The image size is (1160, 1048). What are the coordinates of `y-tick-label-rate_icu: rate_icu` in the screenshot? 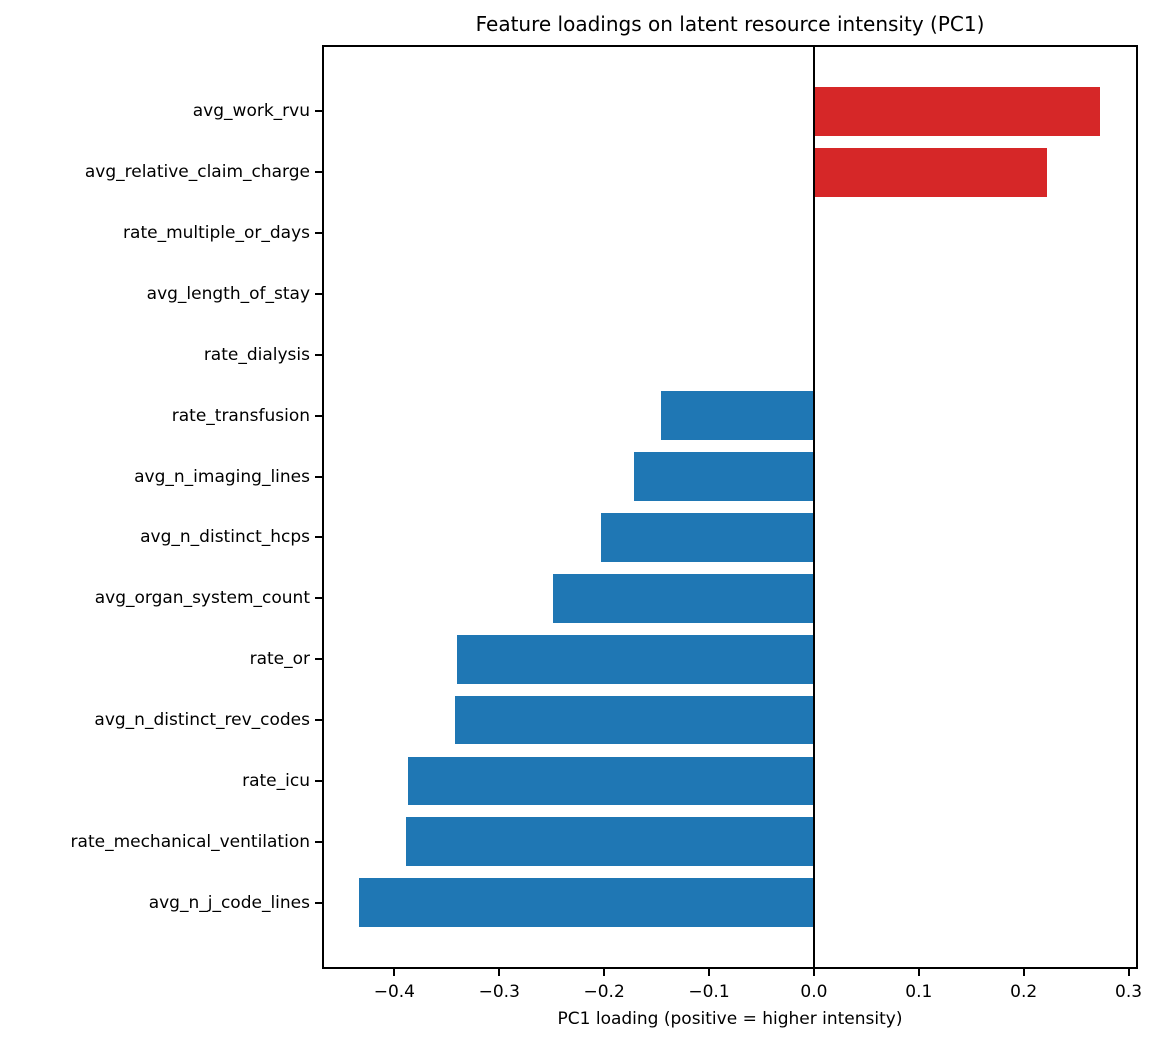 It's located at (276, 780).